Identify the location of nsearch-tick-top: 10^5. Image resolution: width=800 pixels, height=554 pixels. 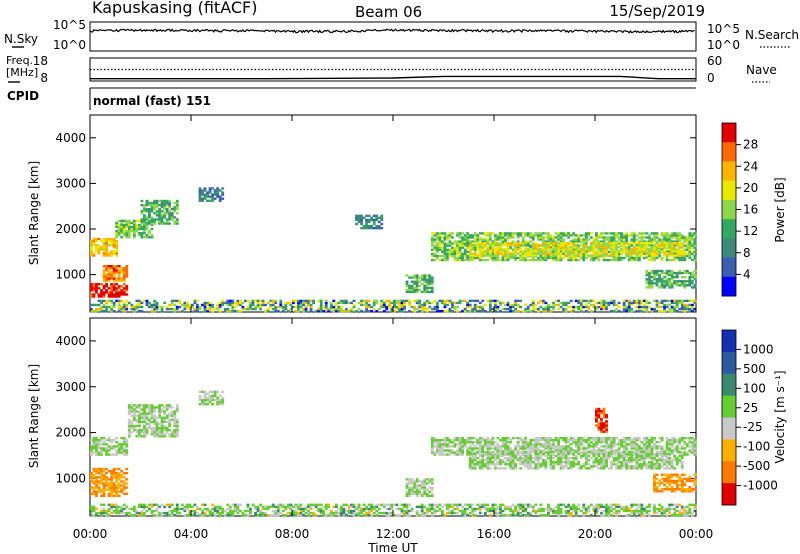
(723, 29).